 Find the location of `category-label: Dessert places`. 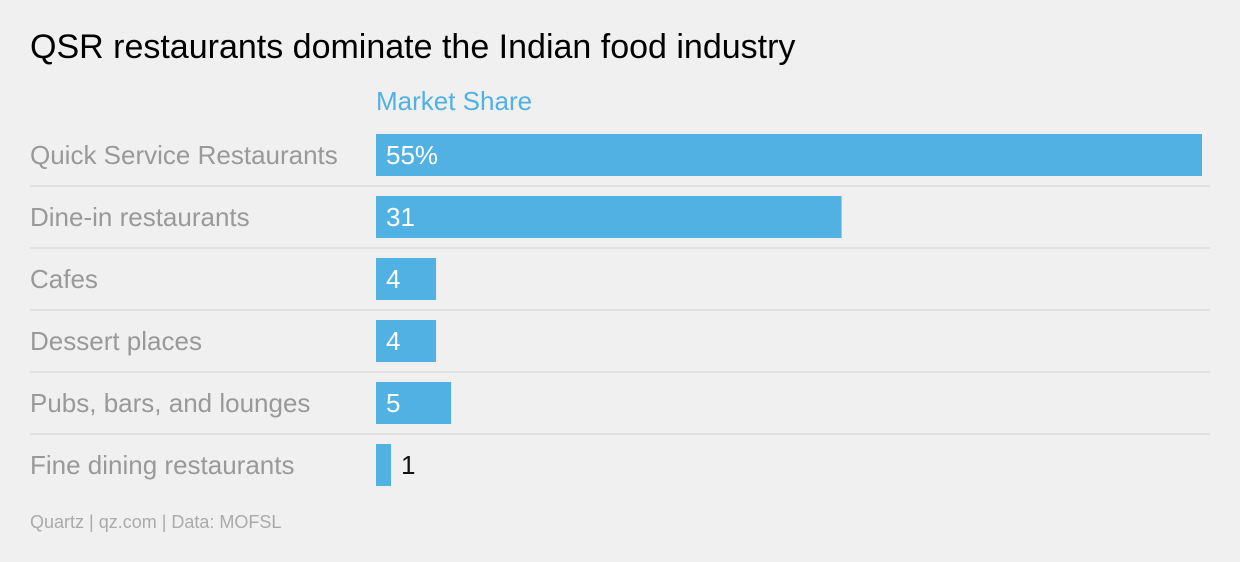

category-label: Dessert places is located at coordinates (116, 341).